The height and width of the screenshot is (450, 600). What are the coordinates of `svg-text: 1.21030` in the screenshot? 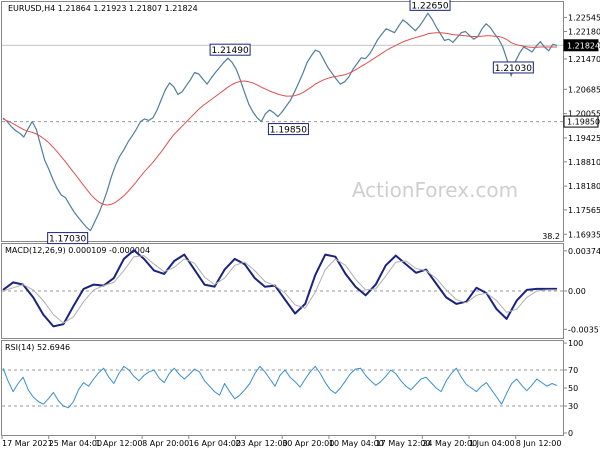 It's located at (513, 69).